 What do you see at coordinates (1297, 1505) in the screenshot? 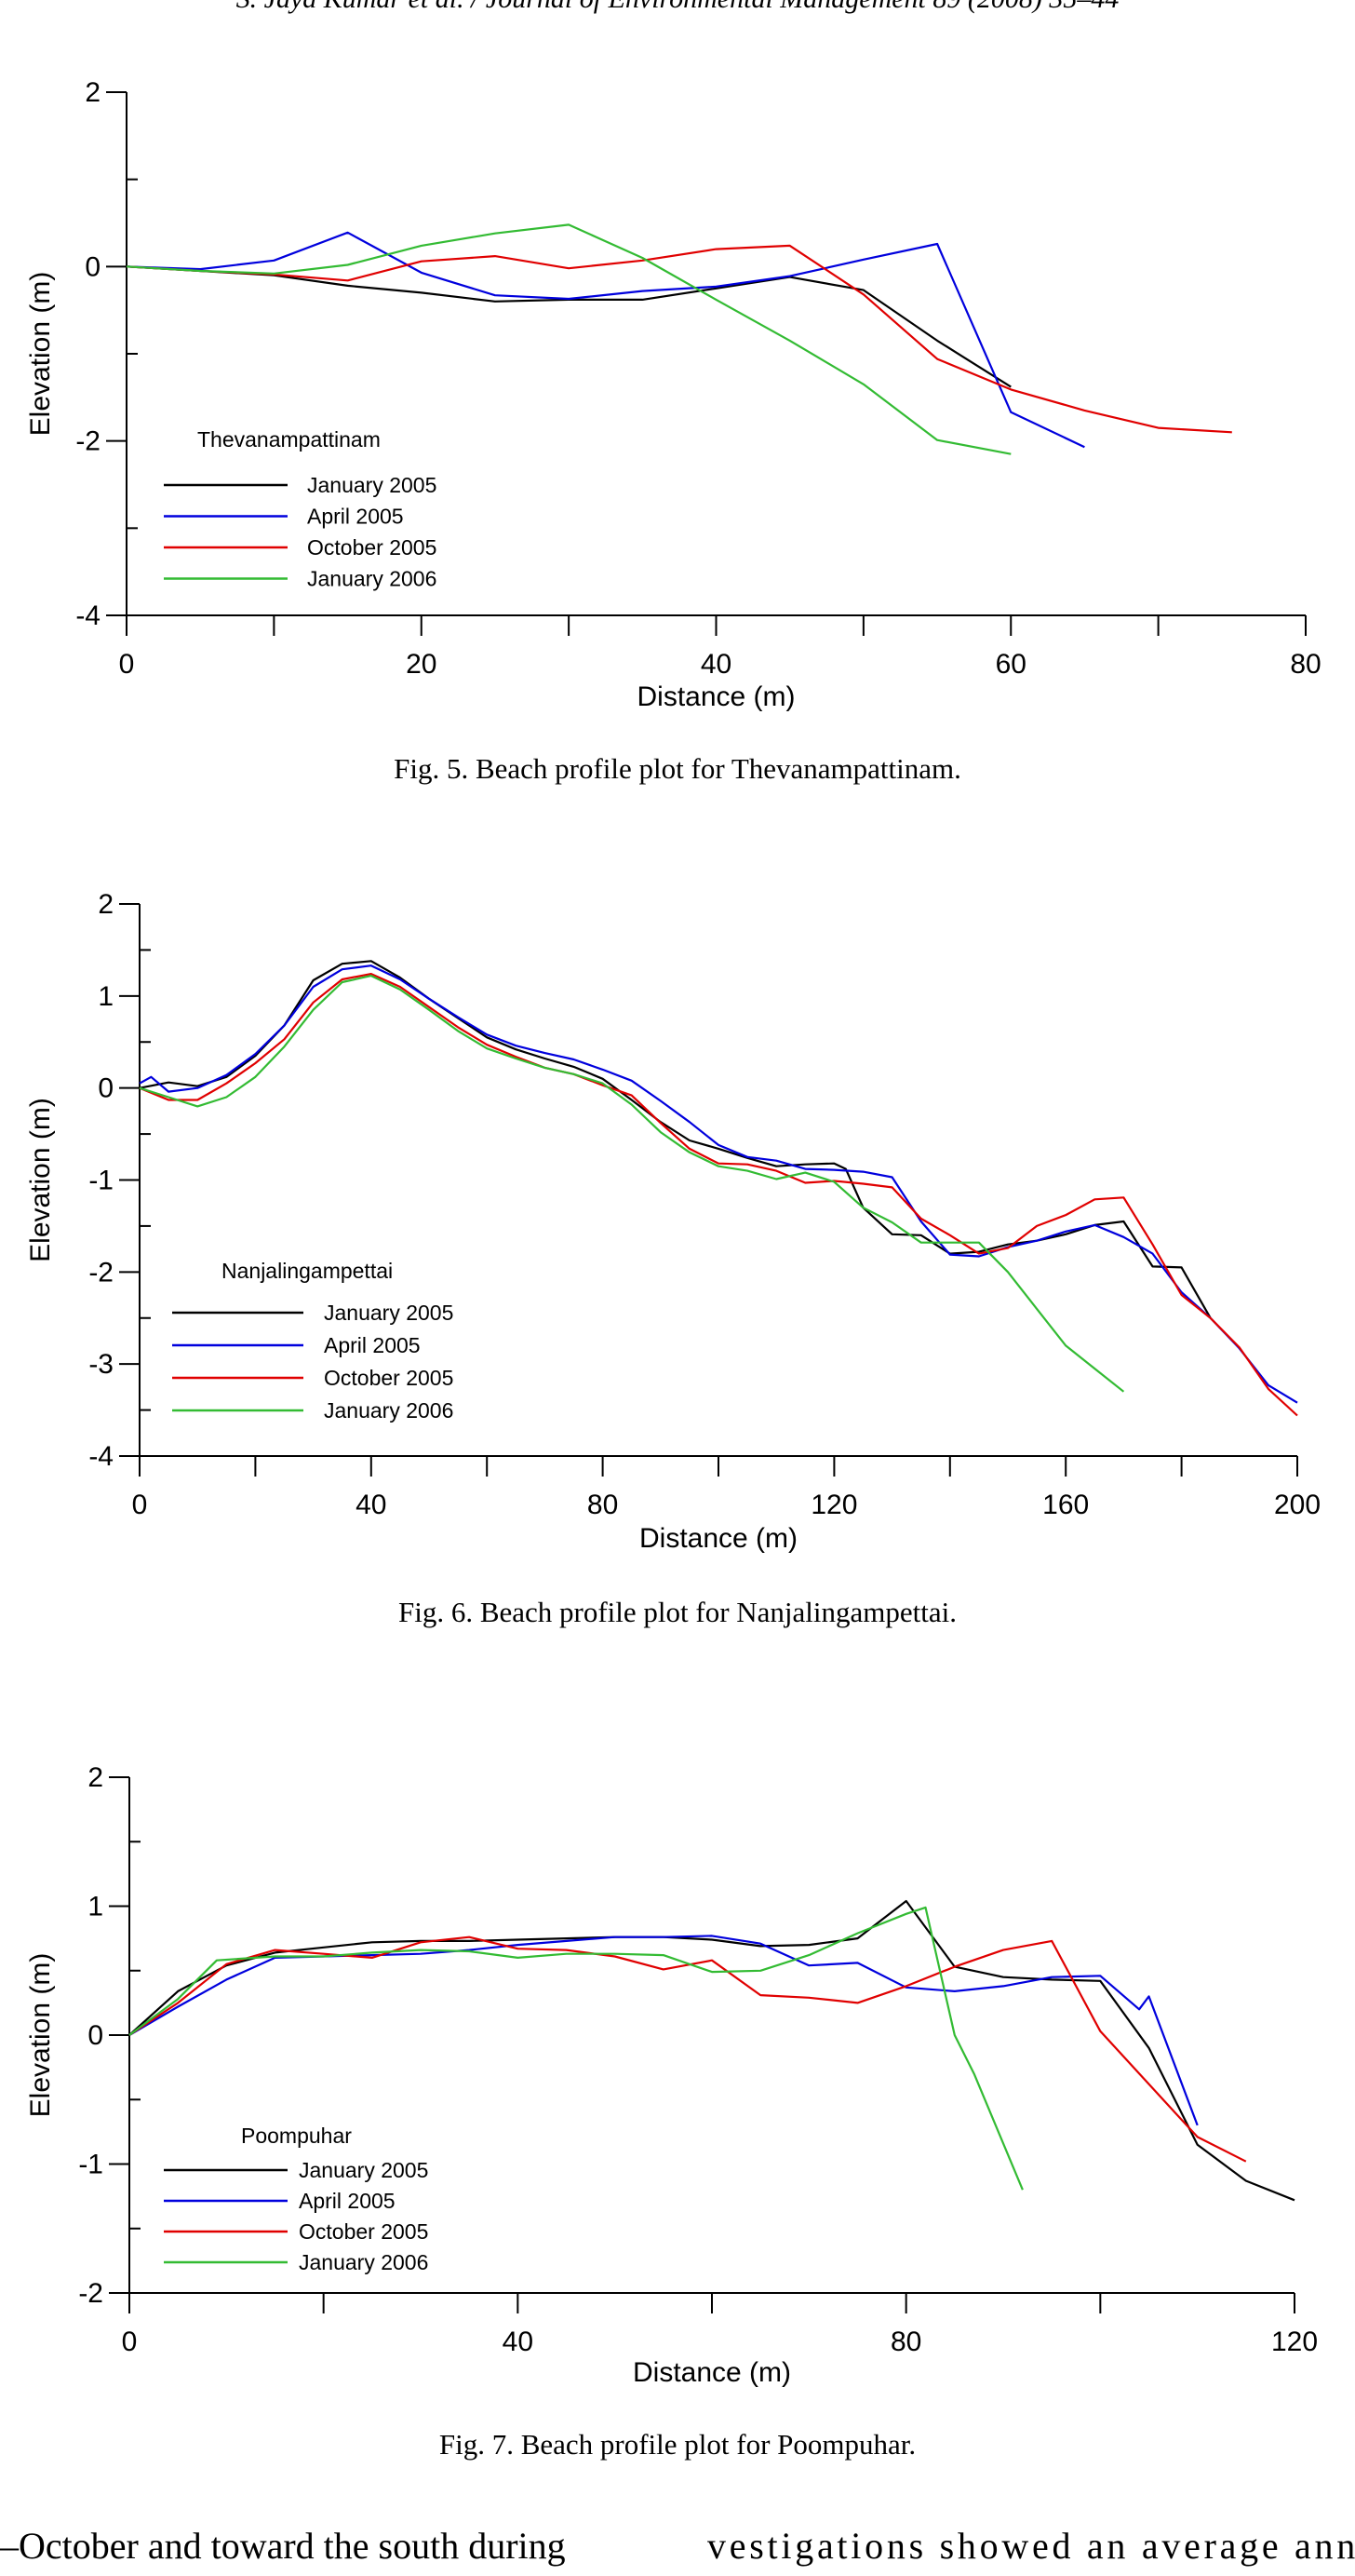
I see `x-tick-label: 200` at bounding box center [1297, 1505].